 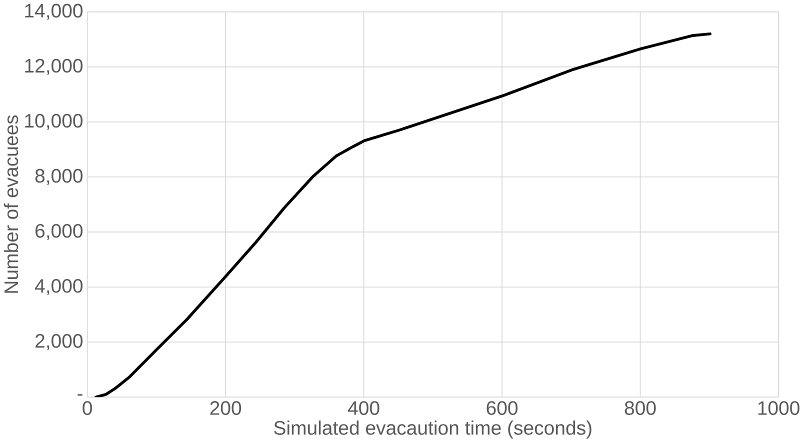 I want to click on y-tick-label: 10,000, so click(x=54, y=122).